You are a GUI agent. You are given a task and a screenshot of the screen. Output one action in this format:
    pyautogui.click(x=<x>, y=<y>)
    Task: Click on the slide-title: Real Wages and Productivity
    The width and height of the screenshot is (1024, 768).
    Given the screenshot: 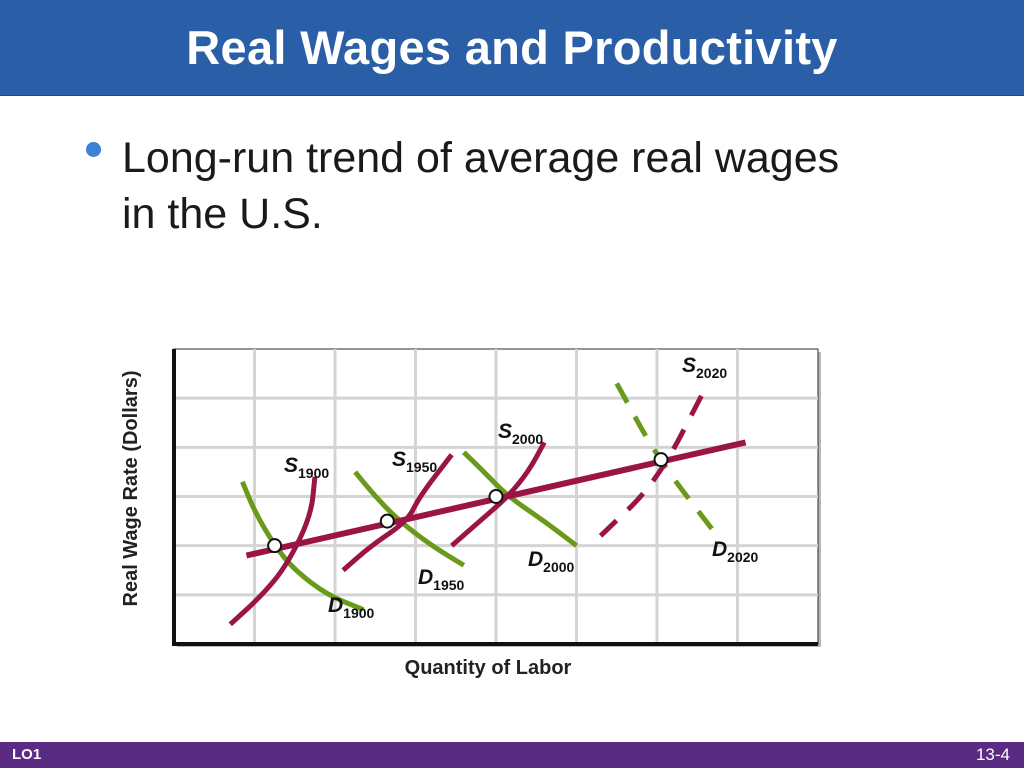 What is the action you would take?
    pyautogui.click(x=512, y=47)
    